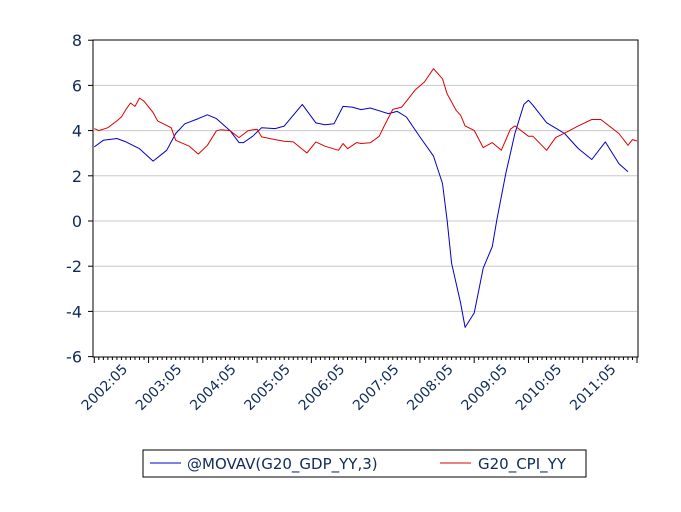 The width and height of the screenshot is (681, 512). Describe the element at coordinates (74, 266) in the screenshot. I see `y-tick-label: -2` at that location.